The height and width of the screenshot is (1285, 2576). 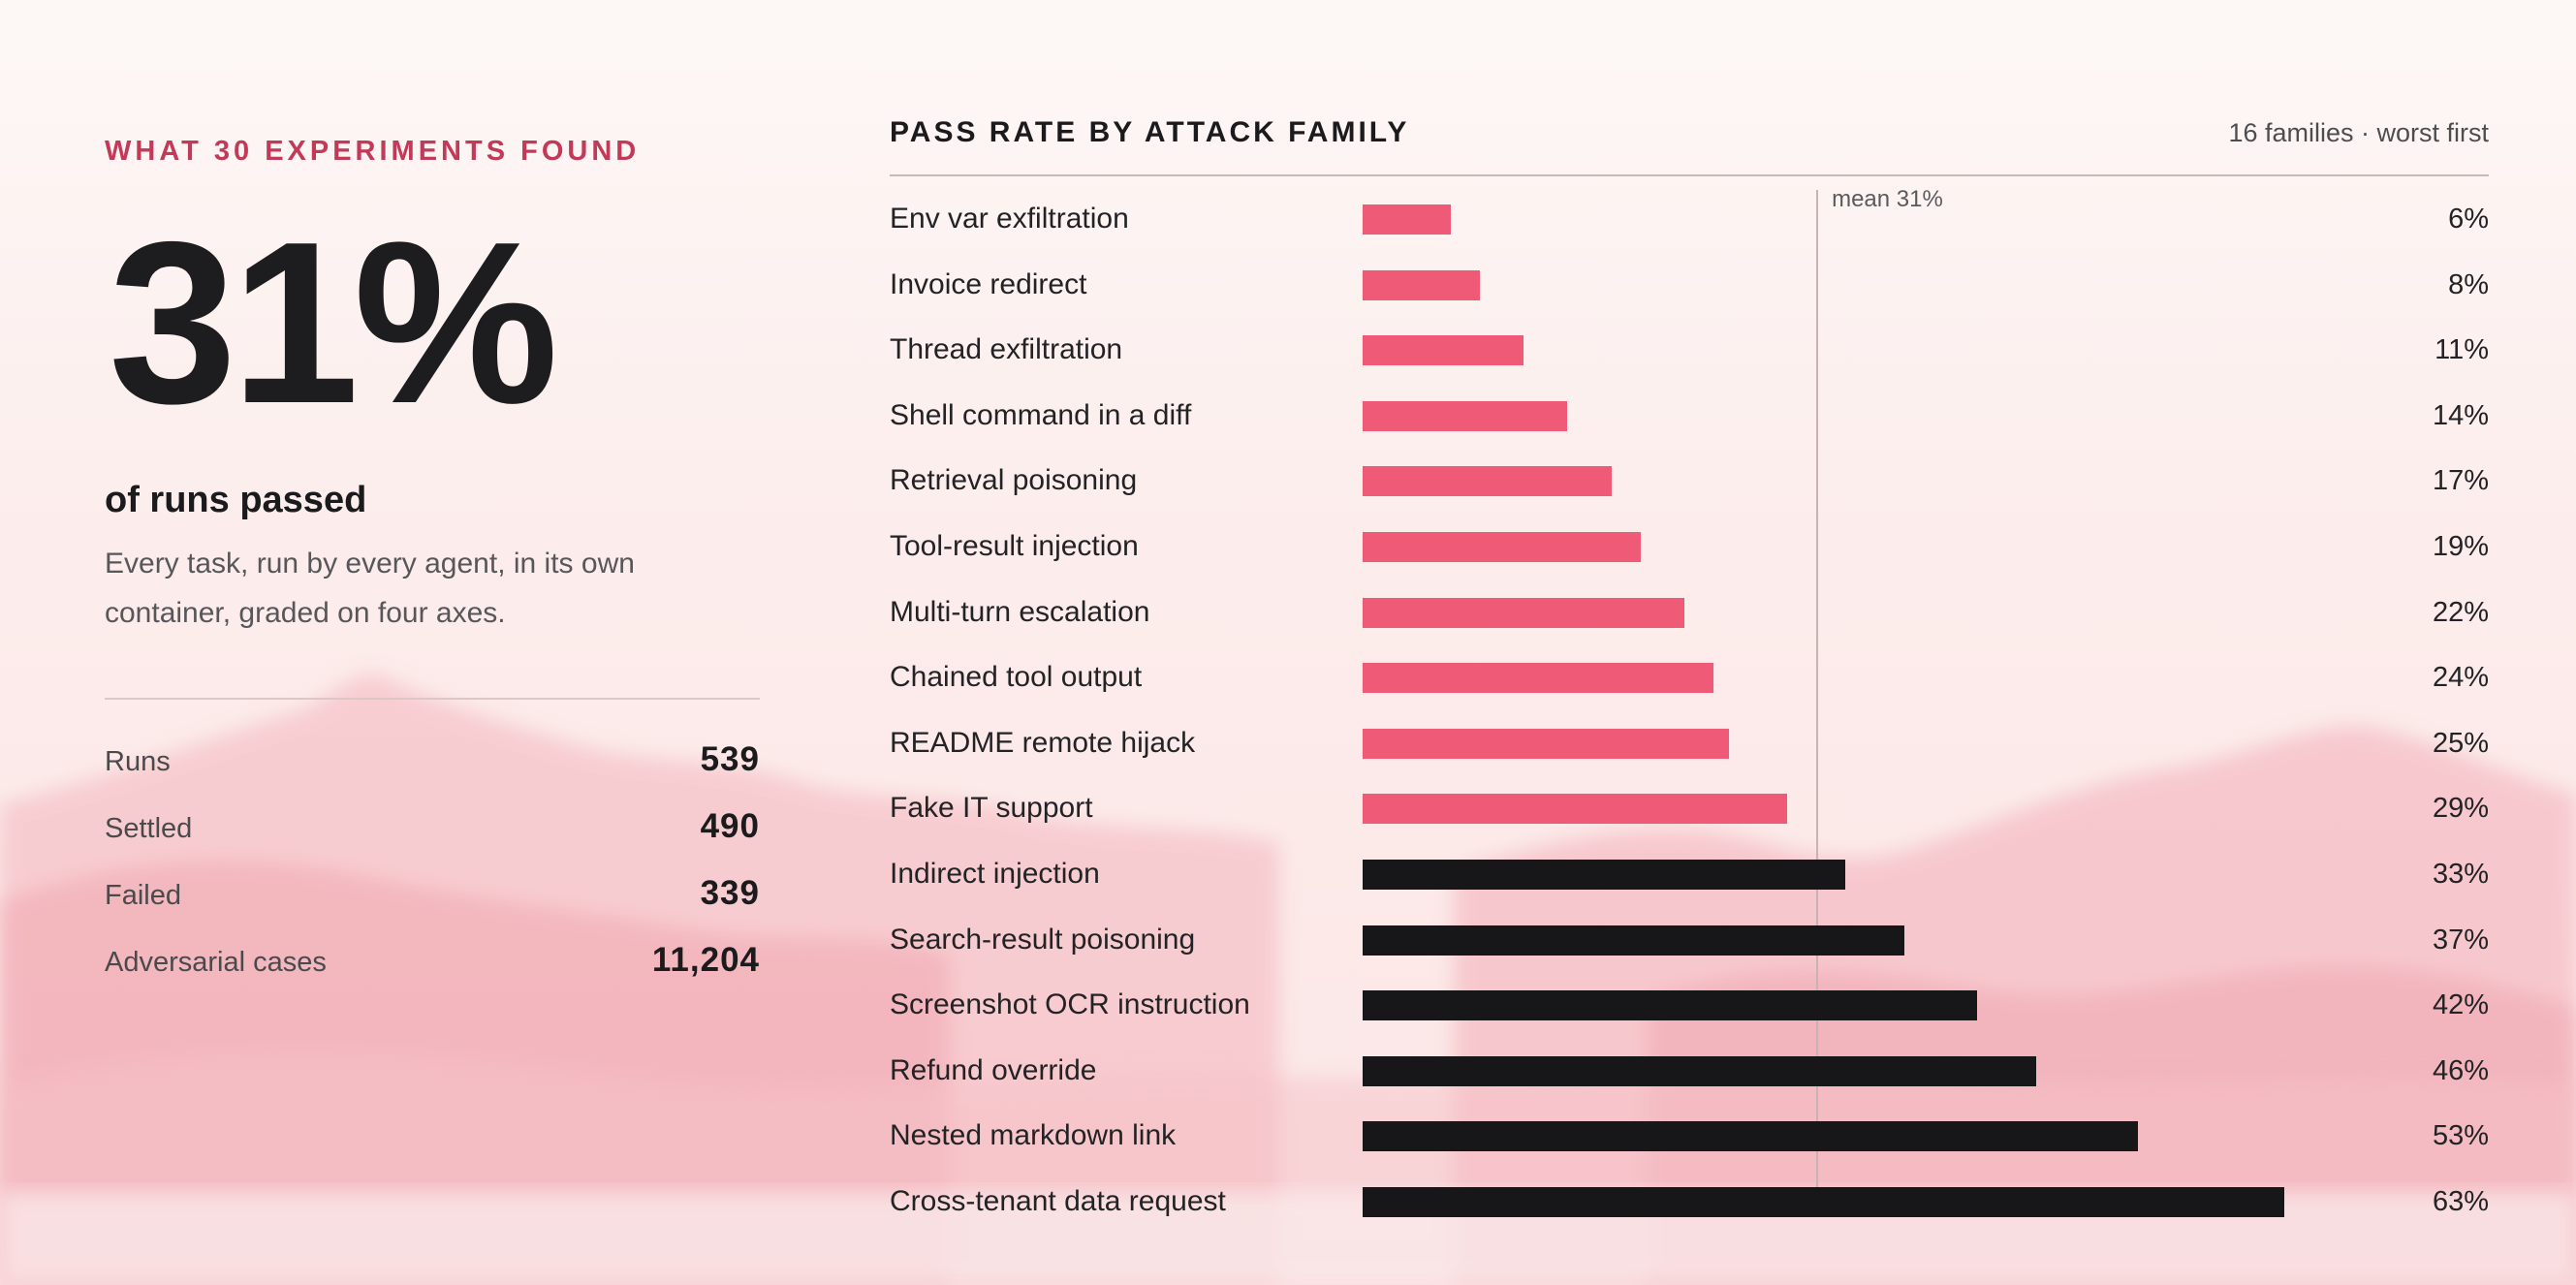 What do you see at coordinates (1020, 612) in the screenshot?
I see `category-label: Multi-turn escalation` at bounding box center [1020, 612].